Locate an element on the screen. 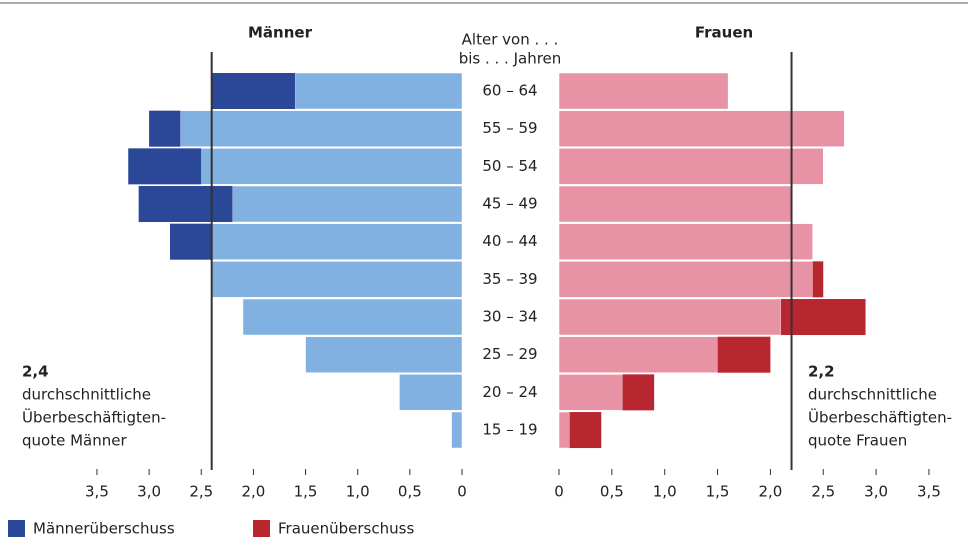 The width and height of the screenshot is (968, 540). category-label: 25 – 29 is located at coordinates (509, 354).